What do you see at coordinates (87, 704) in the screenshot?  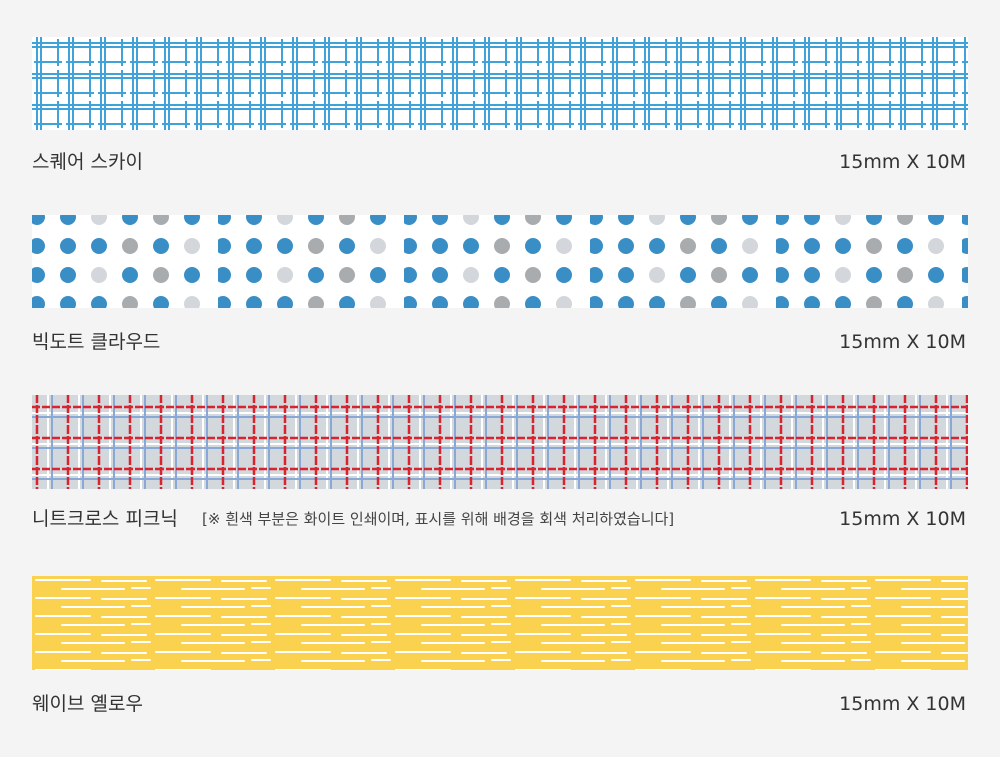 I see `tape-name: 웨이브 옐로우` at bounding box center [87, 704].